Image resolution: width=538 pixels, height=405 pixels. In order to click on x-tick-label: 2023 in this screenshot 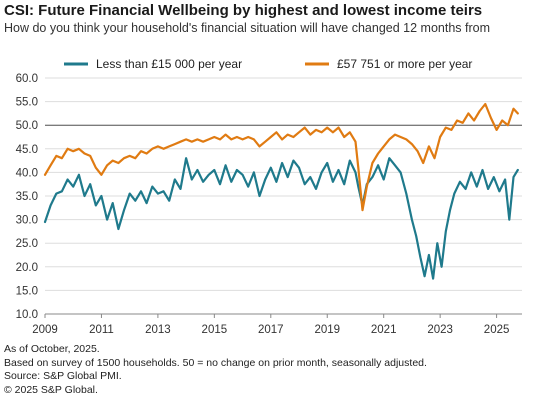, I will do `click(440, 330)`.